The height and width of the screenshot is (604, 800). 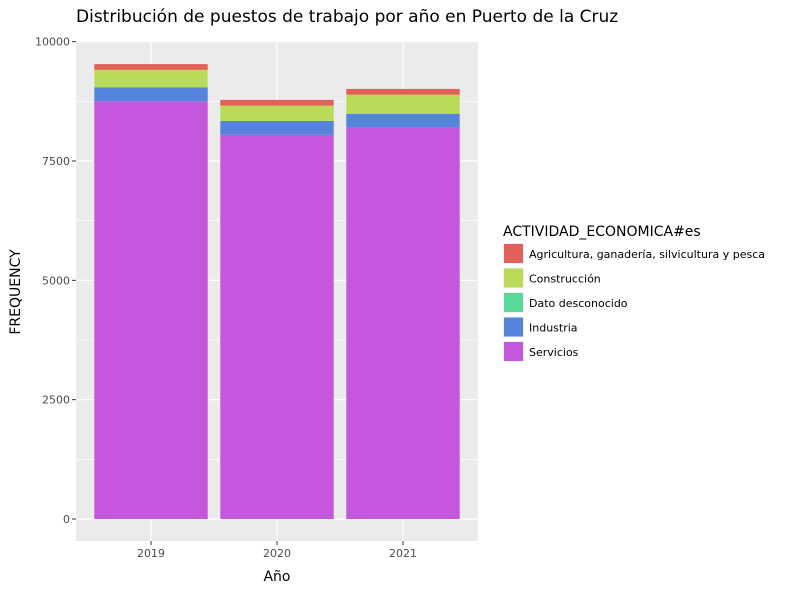 What do you see at coordinates (553, 328) in the screenshot?
I see `legend-label: Industria` at bounding box center [553, 328].